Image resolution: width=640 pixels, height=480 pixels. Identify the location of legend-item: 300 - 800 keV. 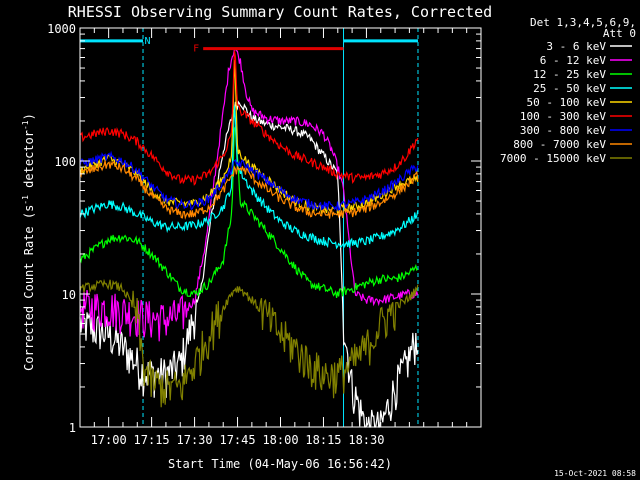
(576, 130).